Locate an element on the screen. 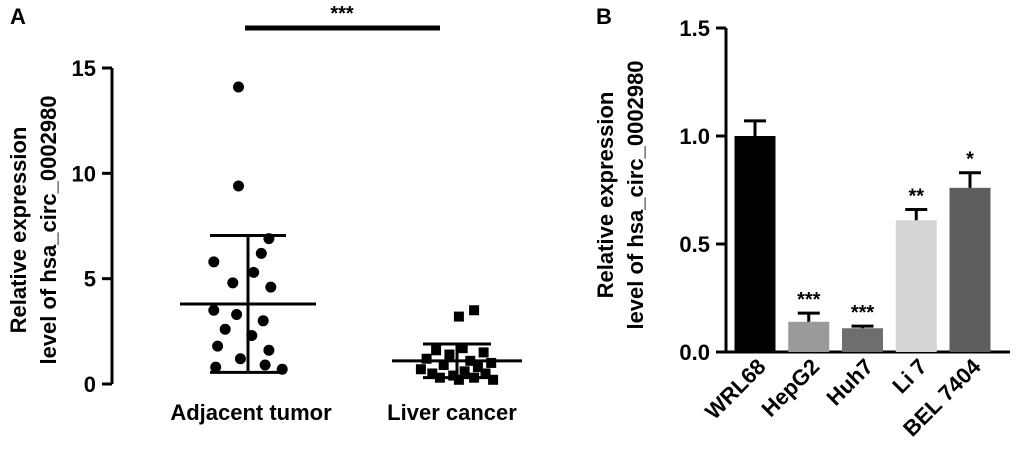  panel-b-category-label: WRL68 is located at coordinates (735, 389).